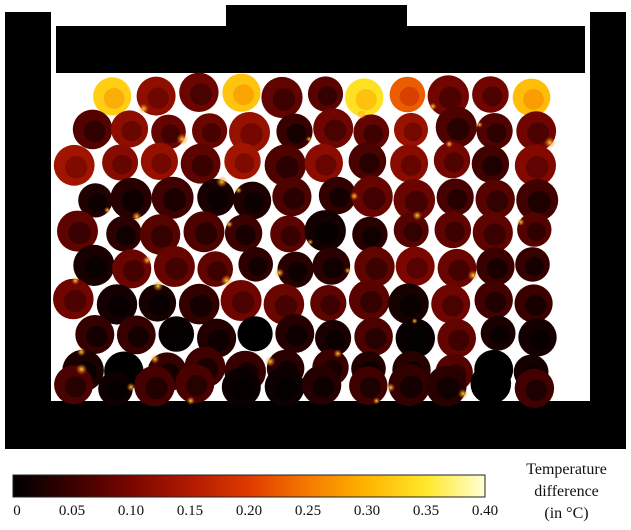 This screenshot has width=631, height=530. Describe the element at coordinates (320, 49) in the screenshot. I see `piston-plate` at that location.